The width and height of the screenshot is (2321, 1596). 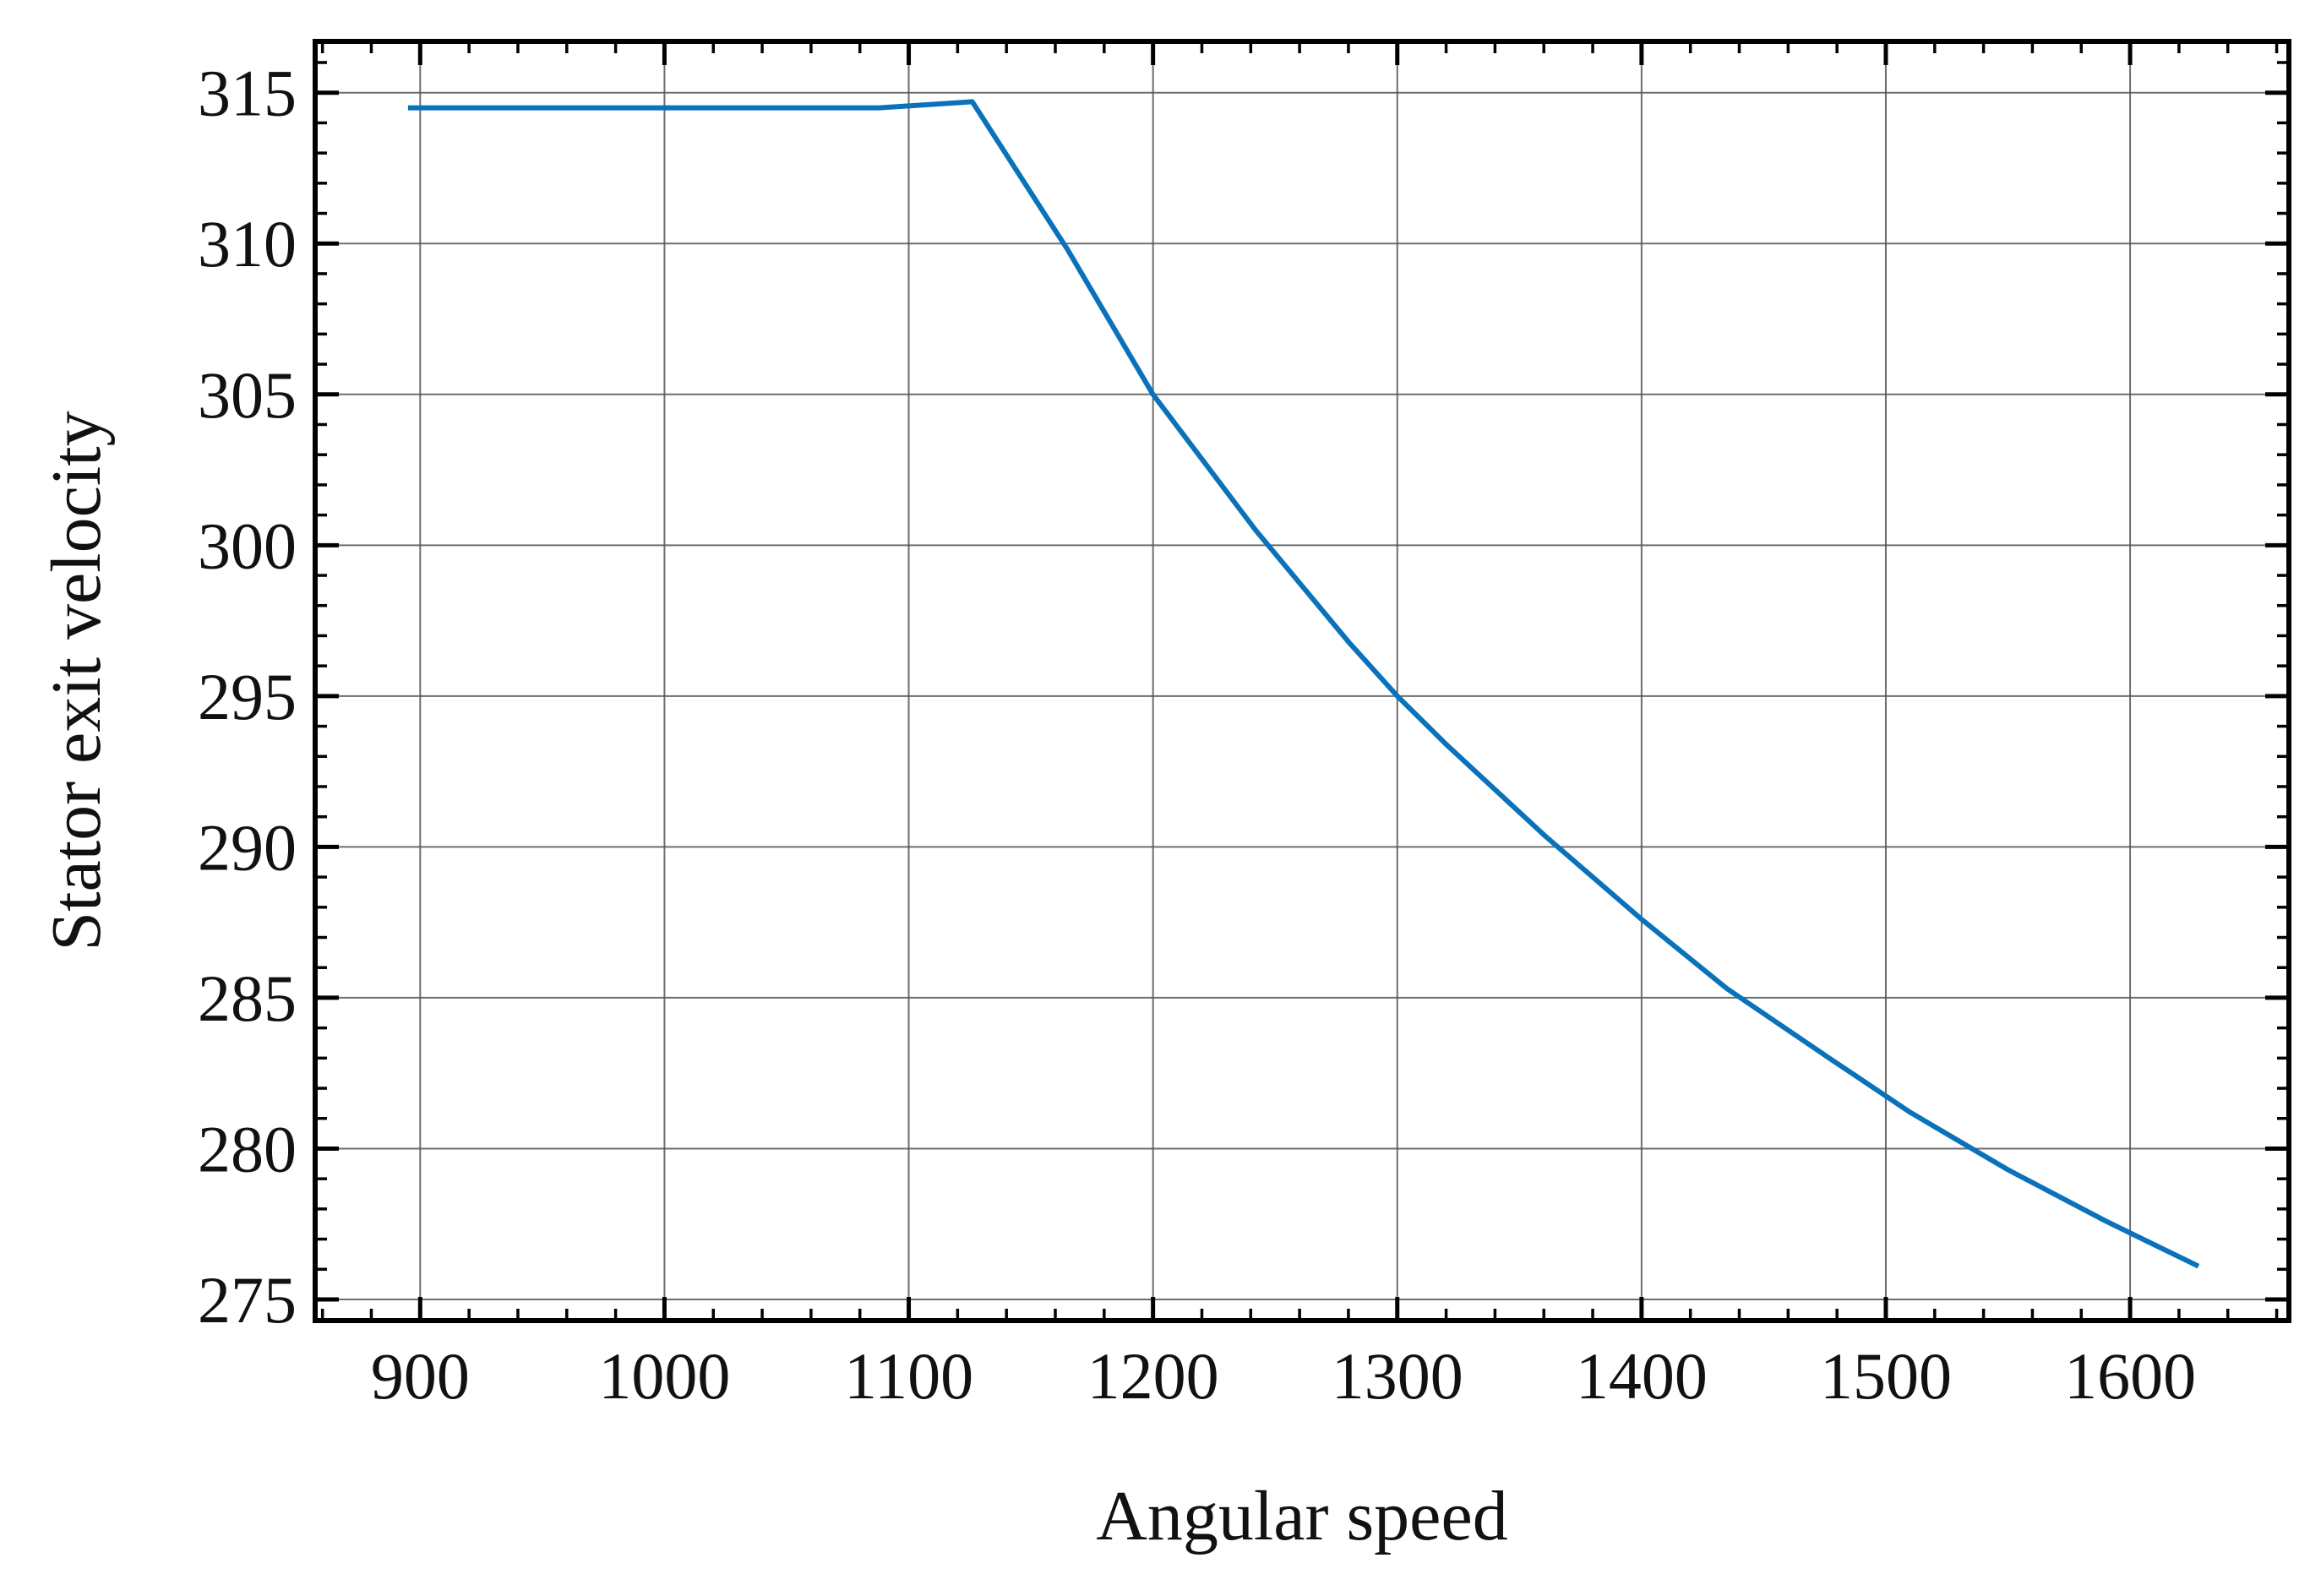 I want to click on x-tick-label: 1000, so click(x=664, y=1376).